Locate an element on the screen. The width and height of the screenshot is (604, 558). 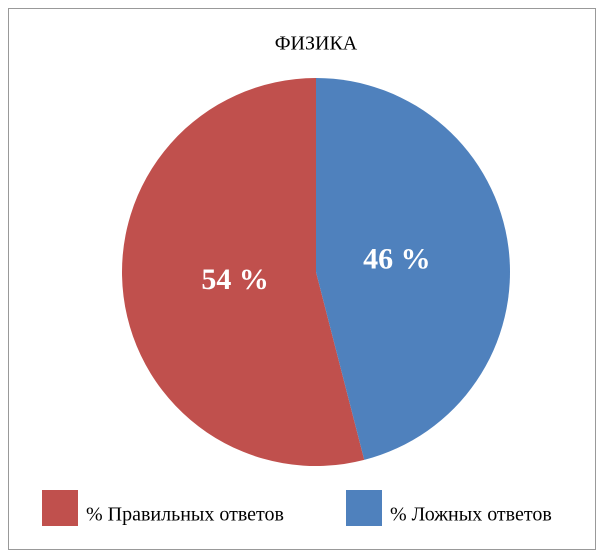
data-label: 46 % is located at coordinates (397, 259).